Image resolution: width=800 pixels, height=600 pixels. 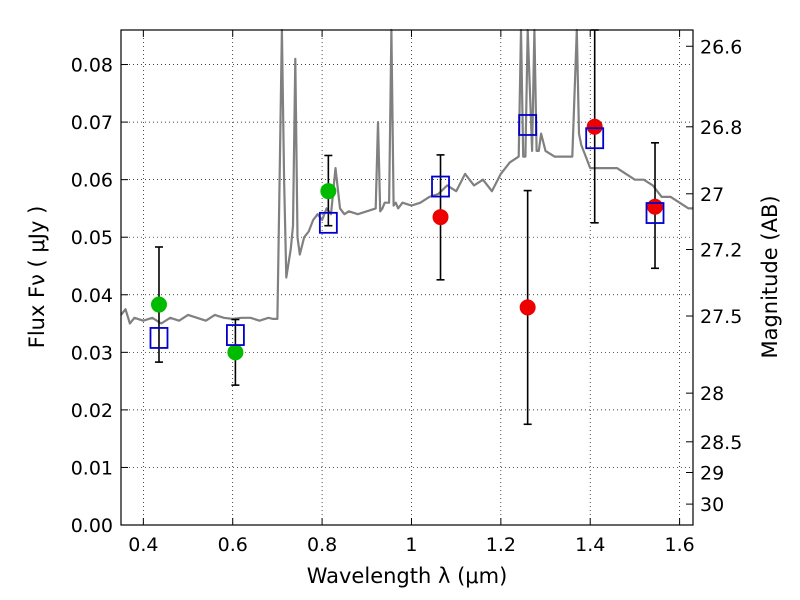 What do you see at coordinates (712, 394) in the screenshot?
I see `mag-tick-label: 28` at bounding box center [712, 394].